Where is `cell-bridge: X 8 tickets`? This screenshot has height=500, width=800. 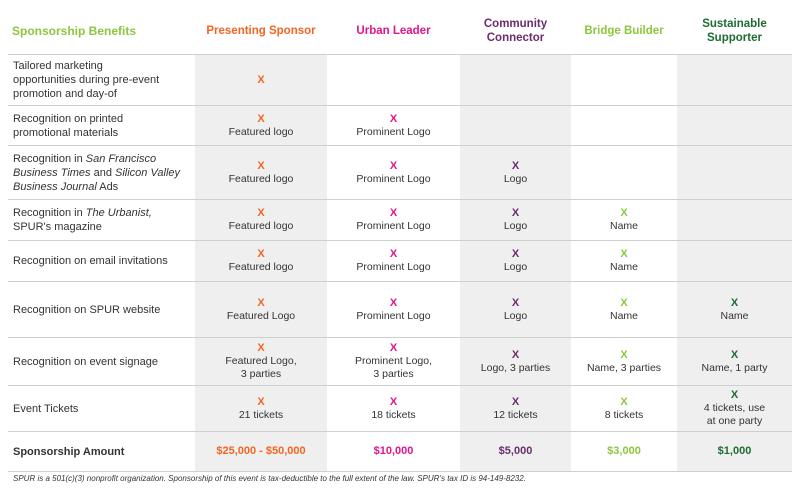 cell-bridge: X 8 tickets is located at coordinates (624, 408).